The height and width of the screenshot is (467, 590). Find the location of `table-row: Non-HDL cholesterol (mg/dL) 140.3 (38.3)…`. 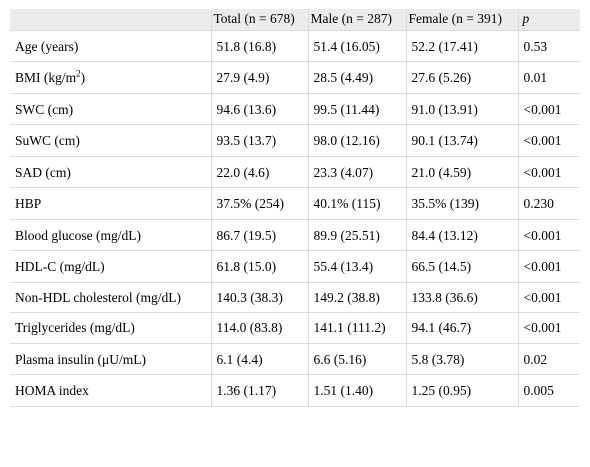

table-row: Non-HDL cholesterol (mg/dL) 140.3 (38.3)… is located at coordinates (295, 297).